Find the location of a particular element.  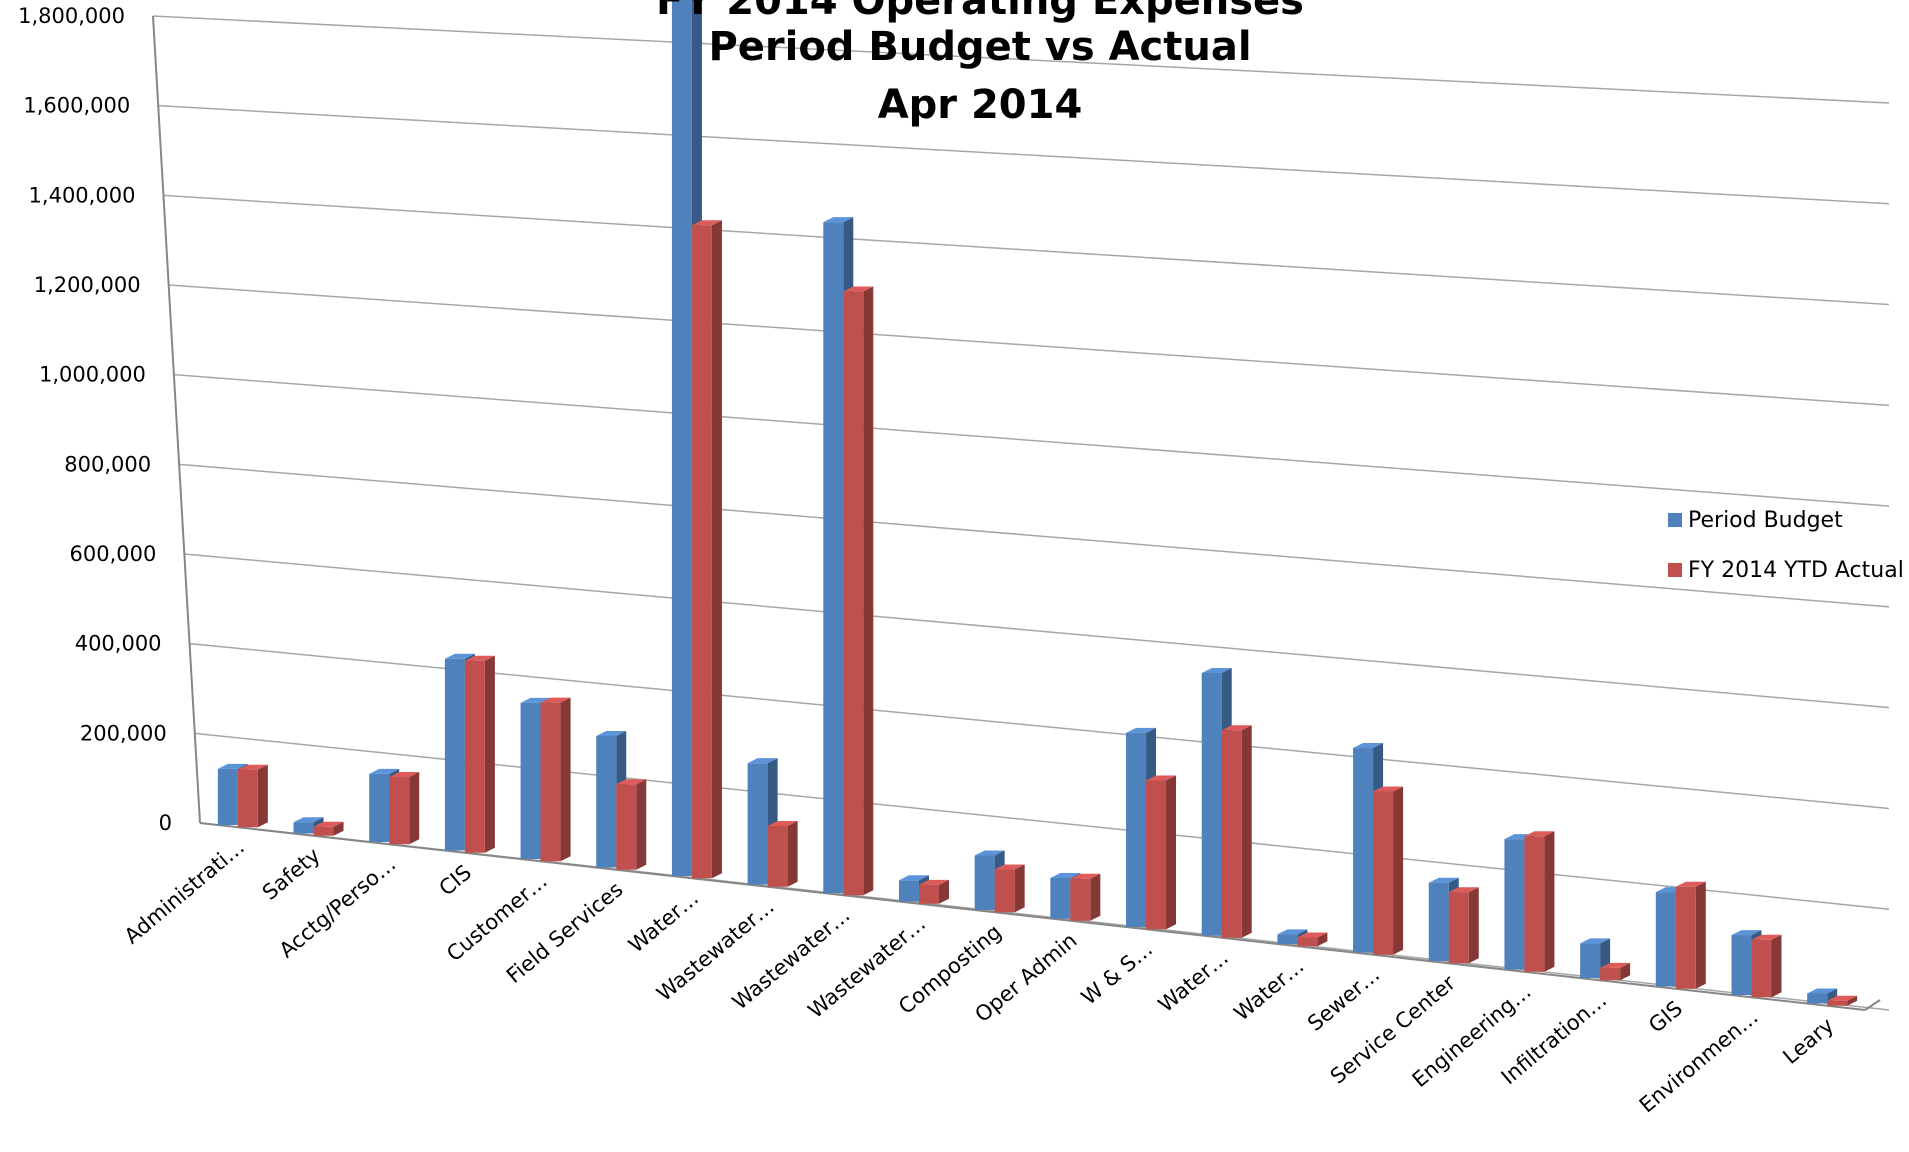

y-tick-label: 1,400,000 is located at coordinates (82, 195).